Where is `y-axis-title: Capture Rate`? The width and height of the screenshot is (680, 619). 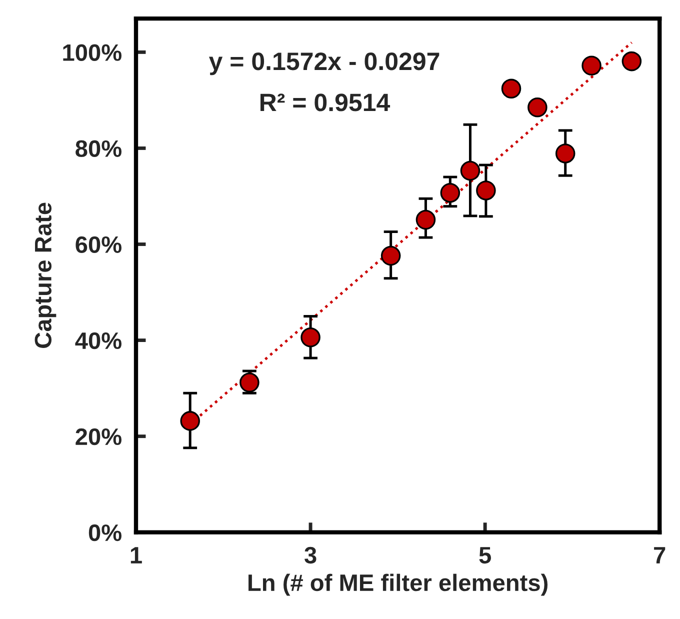
y-axis-title: Capture Rate is located at coordinates (45, 275).